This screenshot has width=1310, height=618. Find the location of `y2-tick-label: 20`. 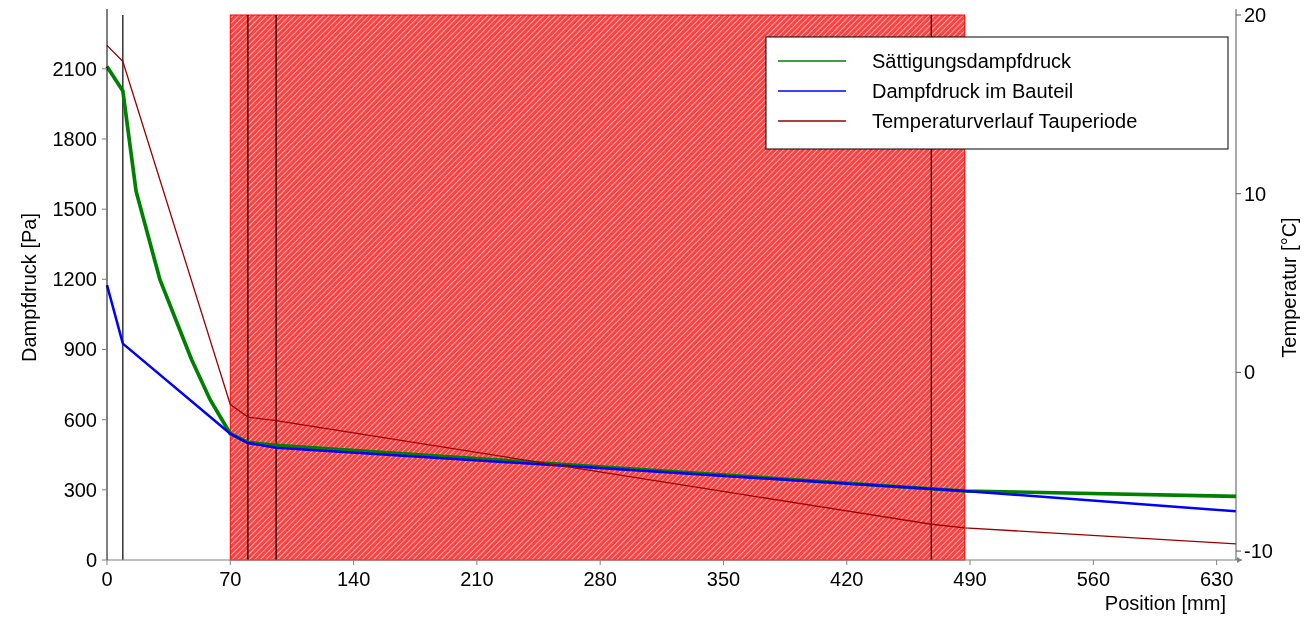

y2-tick-label: 20 is located at coordinates (1255, 15).